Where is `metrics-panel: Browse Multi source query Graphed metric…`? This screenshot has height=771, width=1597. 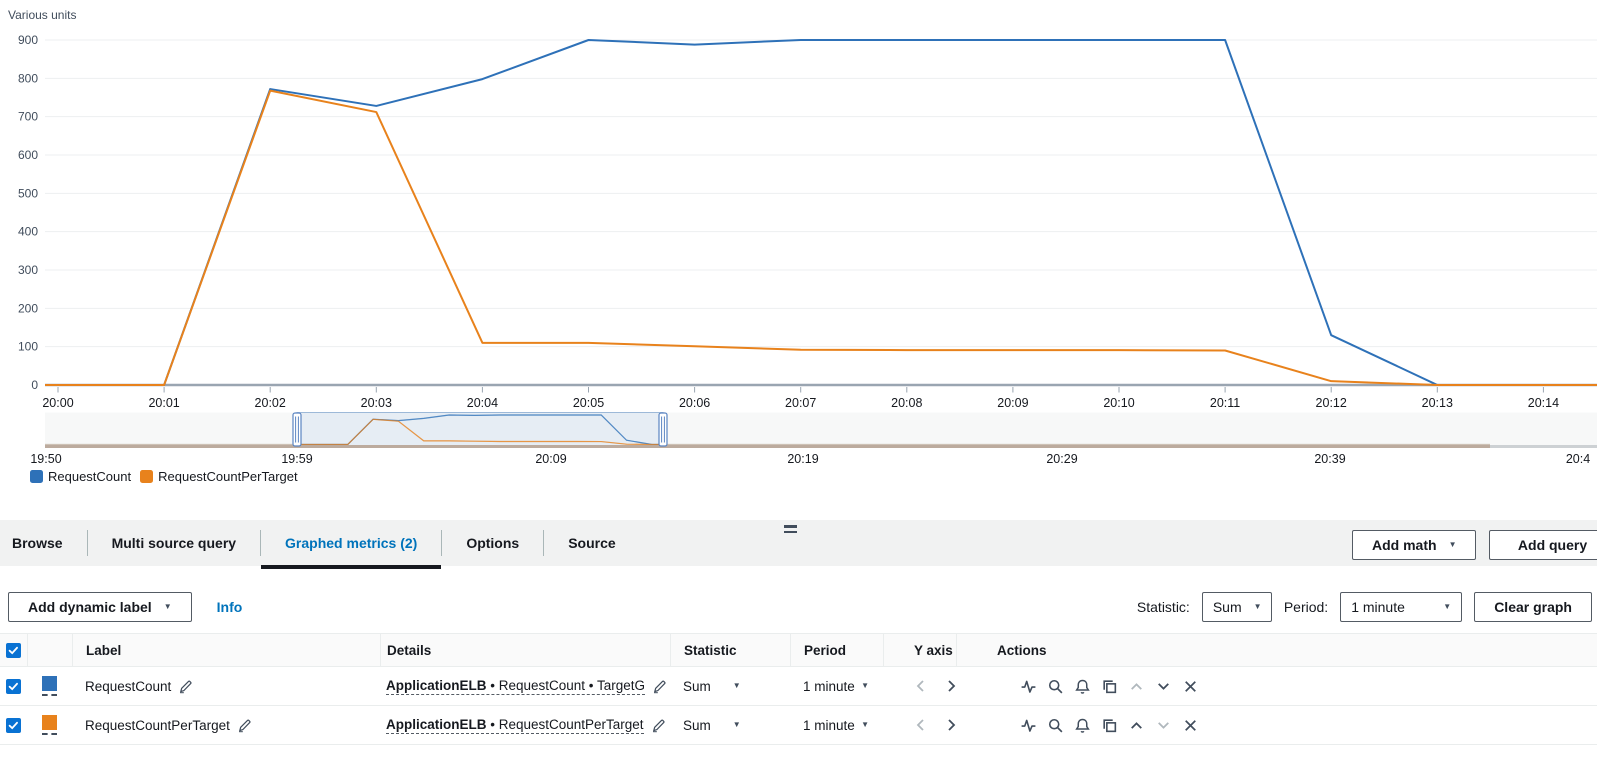 metrics-panel: Browse Multi source query Graphed metric… is located at coordinates (798, 544).